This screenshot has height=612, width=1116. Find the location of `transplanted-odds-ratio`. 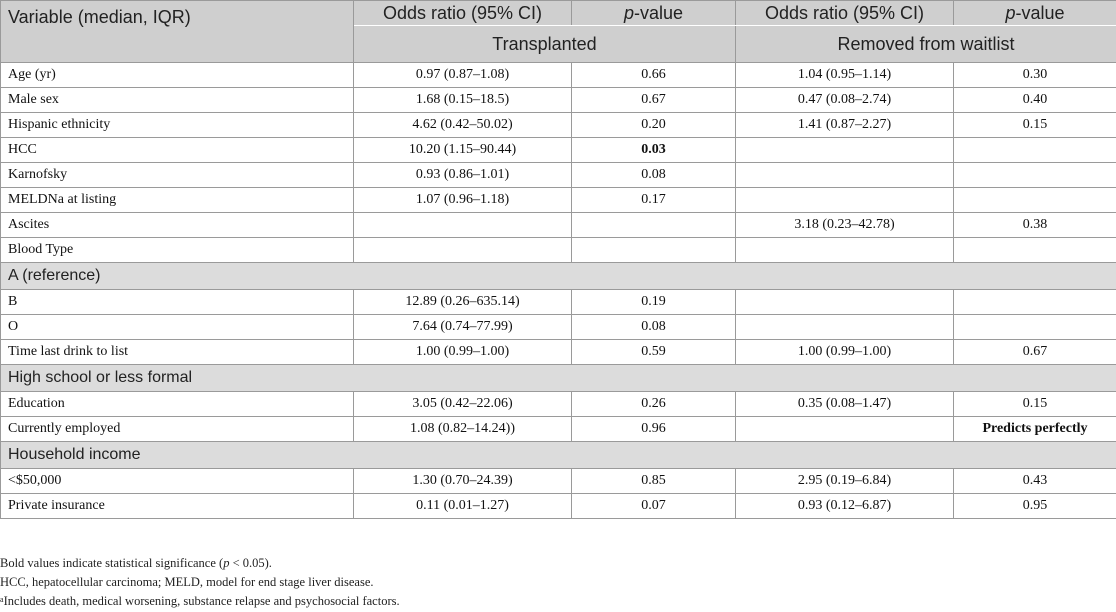

transplanted-odds-ratio is located at coordinates (462, 250).